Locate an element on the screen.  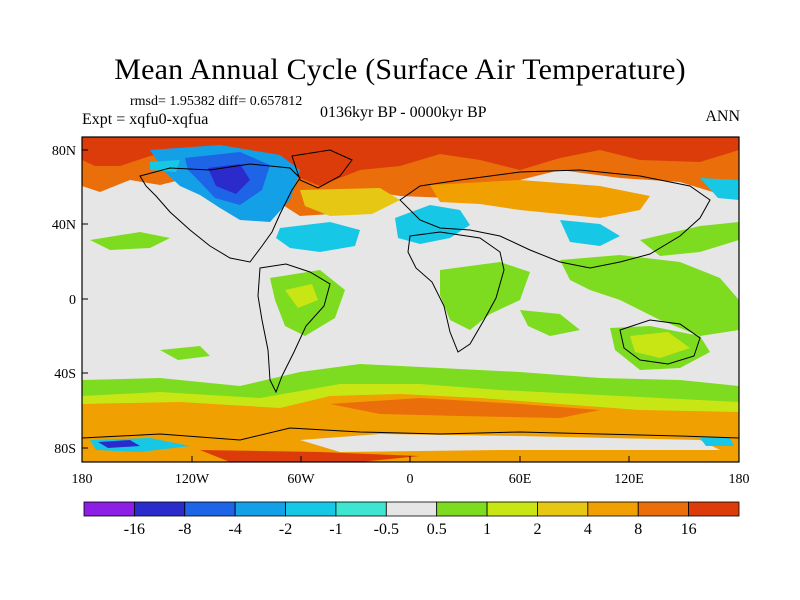
lat-label: 40S is located at coordinates (65, 374).